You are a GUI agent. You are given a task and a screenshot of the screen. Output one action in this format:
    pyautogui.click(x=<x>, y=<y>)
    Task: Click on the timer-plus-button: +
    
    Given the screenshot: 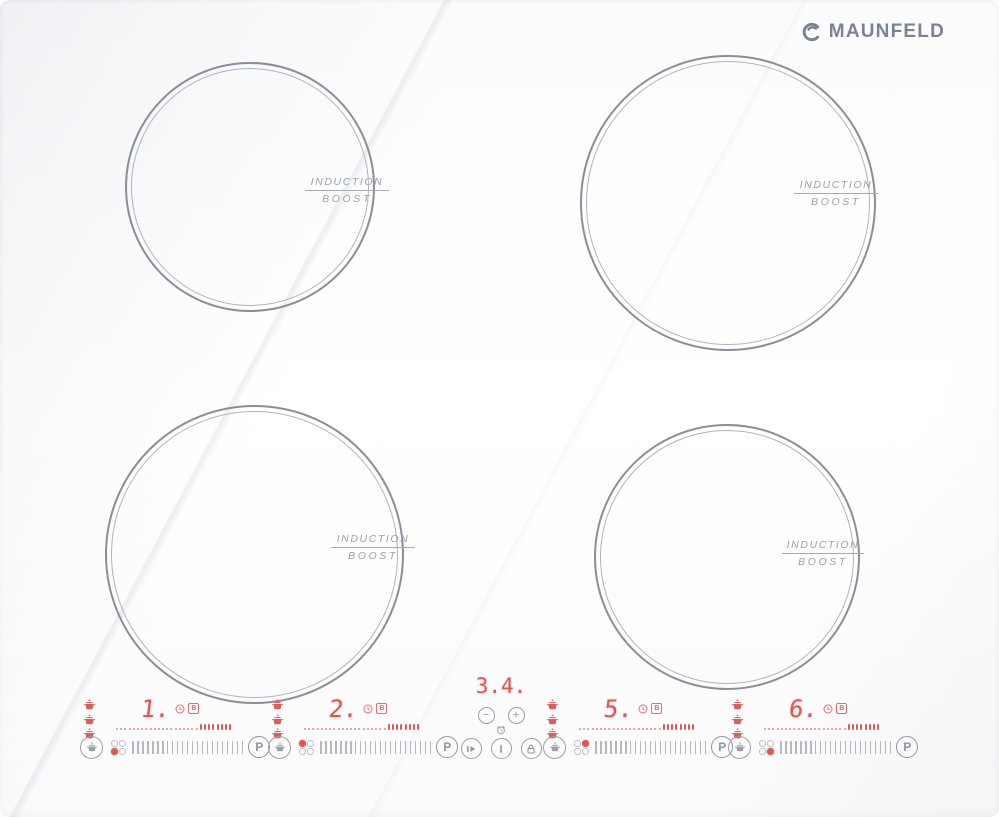 What is the action you would take?
    pyautogui.click(x=516, y=715)
    